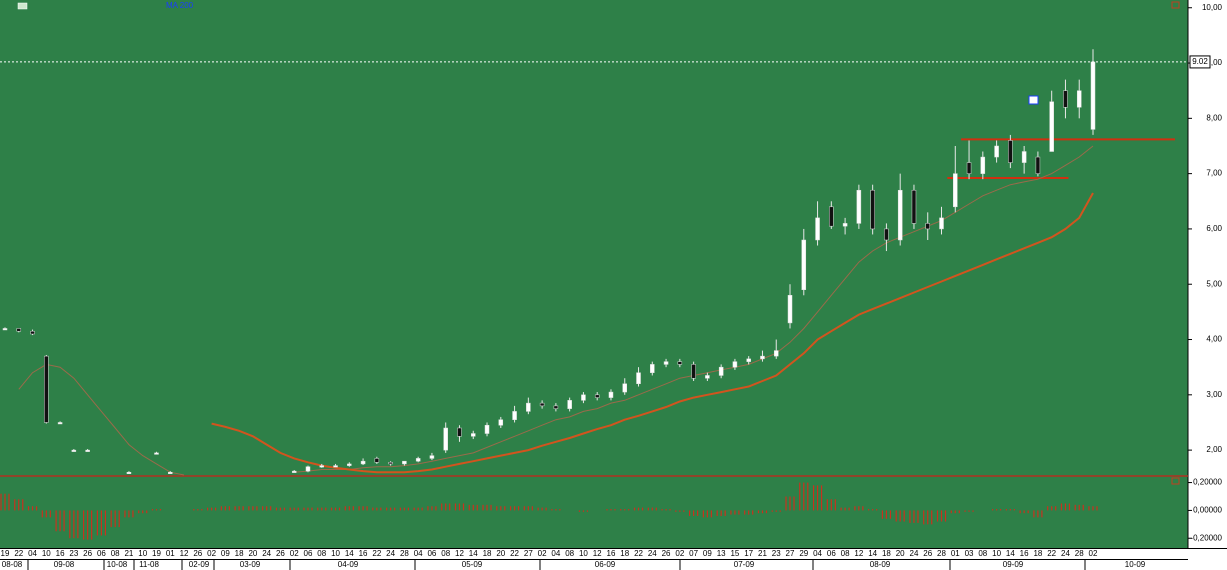  Describe the element at coordinates (1214, 283) in the screenshot. I see `y-tick-label: 5,00` at that location.